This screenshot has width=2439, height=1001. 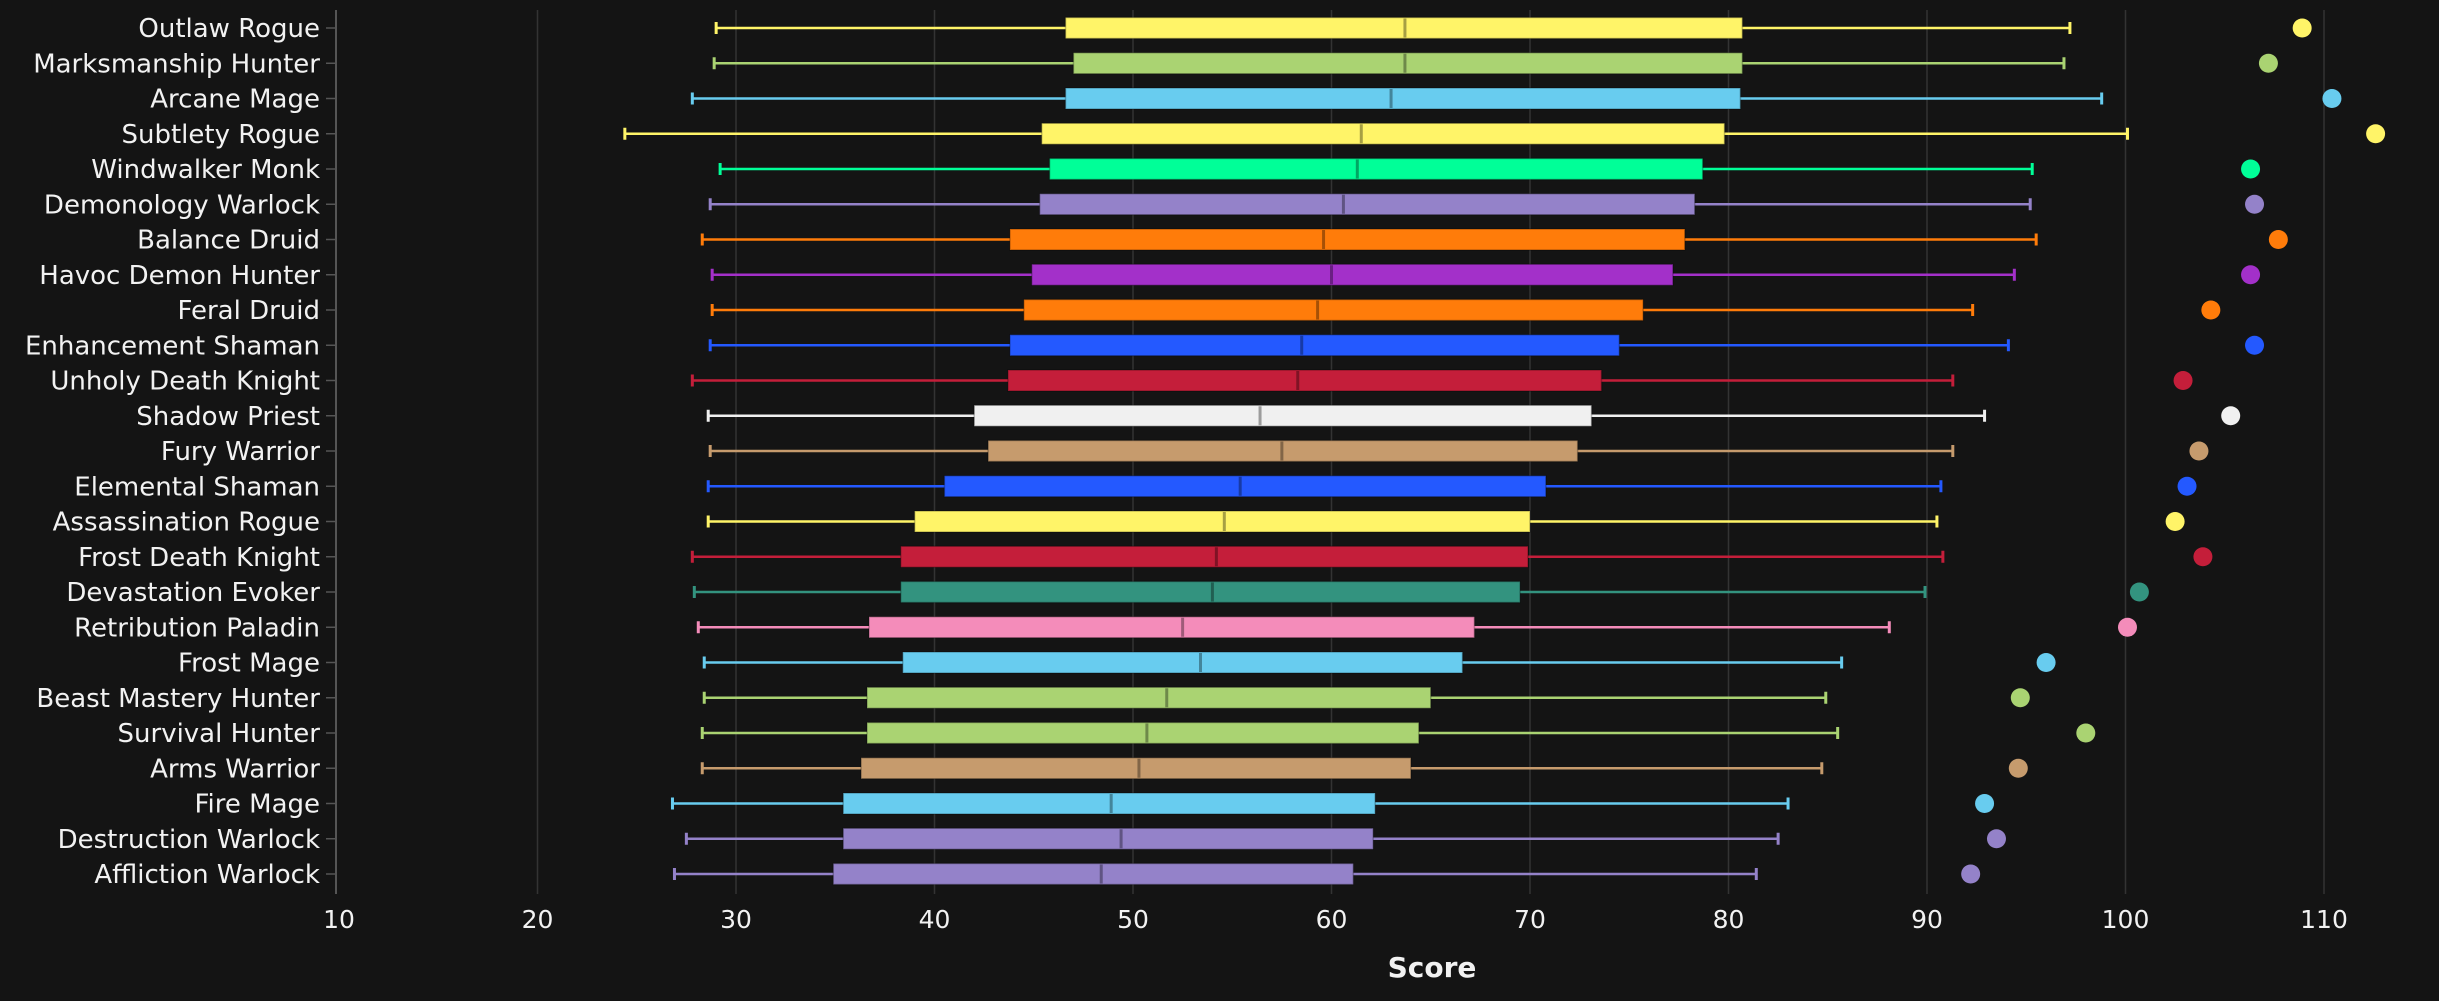 I want to click on category-label: Destruction Warlock, so click(x=189, y=840).